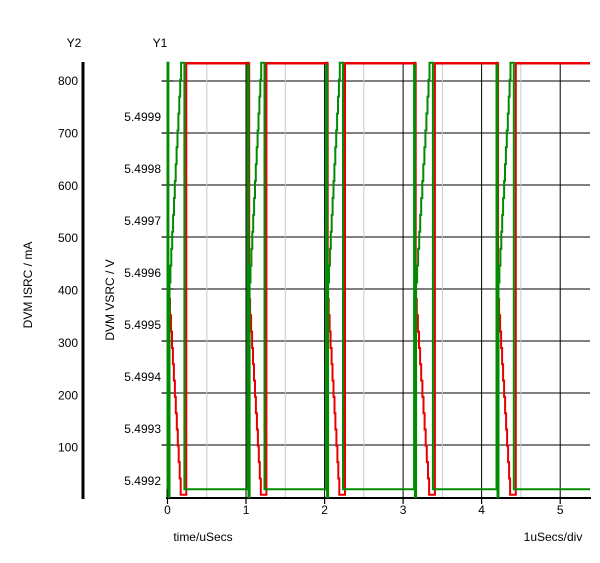 The height and width of the screenshot is (563, 600). Describe the element at coordinates (142, 481) in the screenshot. I see `y1-tick-label: 5.4992` at that location.